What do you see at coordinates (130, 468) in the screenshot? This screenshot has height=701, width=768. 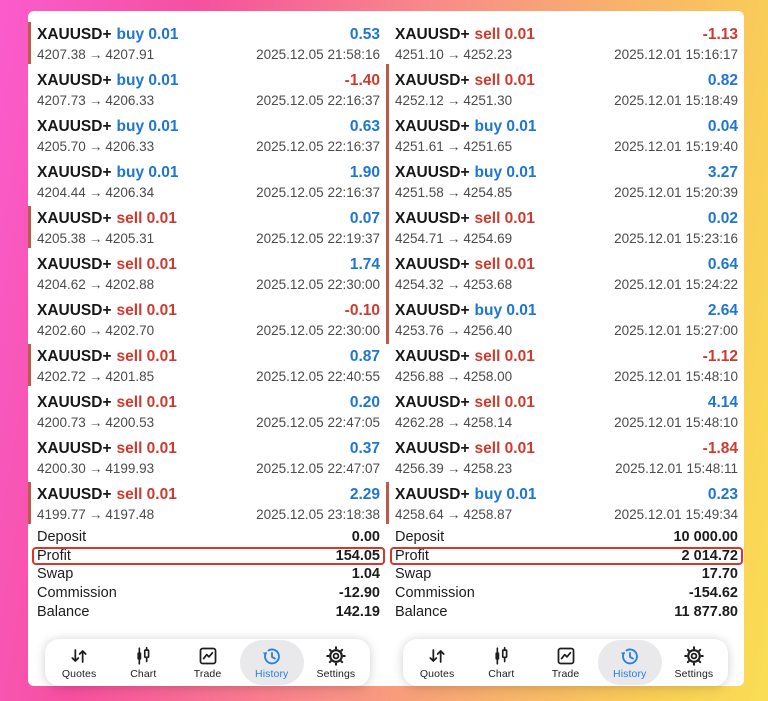 I see `trade-close-price: 4199.93` at bounding box center [130, 468].